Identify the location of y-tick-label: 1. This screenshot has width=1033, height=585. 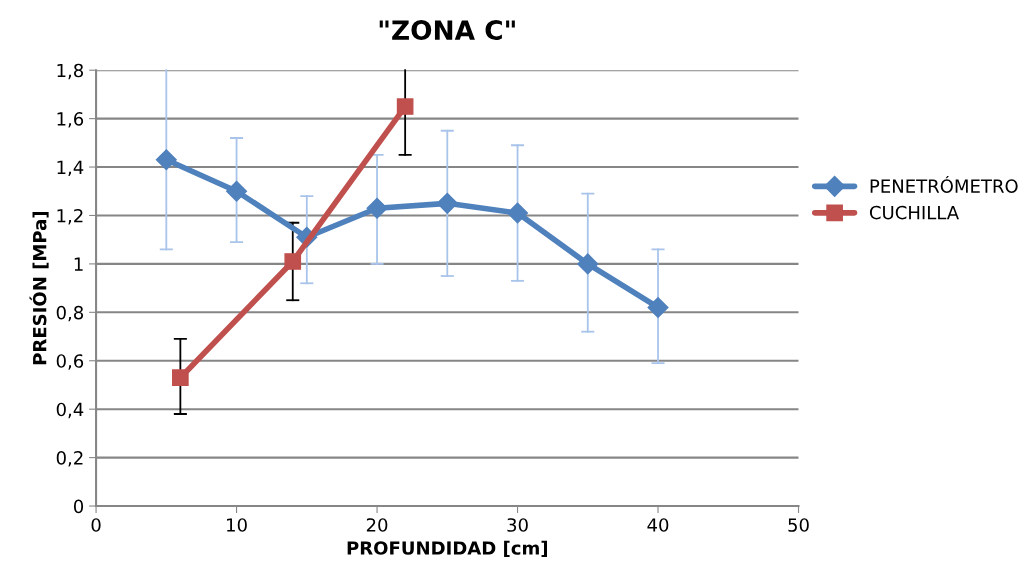
(78, 264).